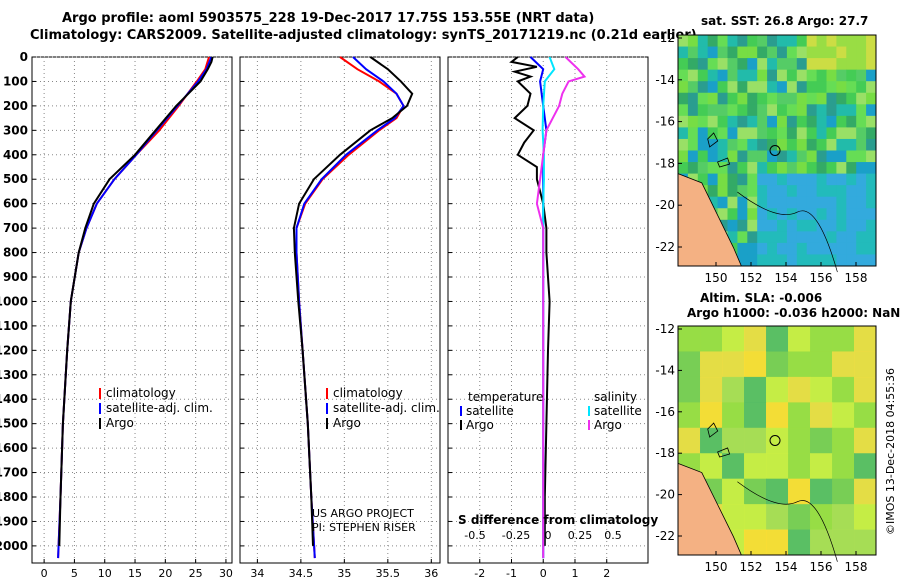 The width and height of the screenshot is (900, 580). I want to click on depth-tick-label: 200, so click(15, 106).